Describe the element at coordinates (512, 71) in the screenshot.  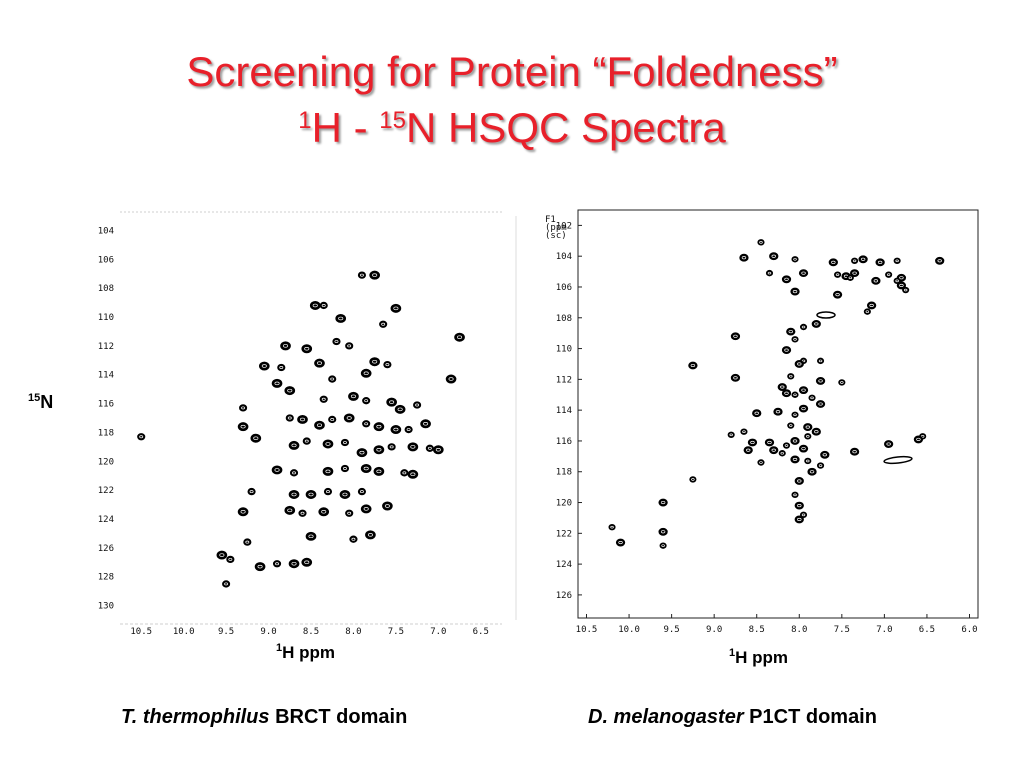
I see `title-text: Screening for Protein “Foldedness”` at that location.